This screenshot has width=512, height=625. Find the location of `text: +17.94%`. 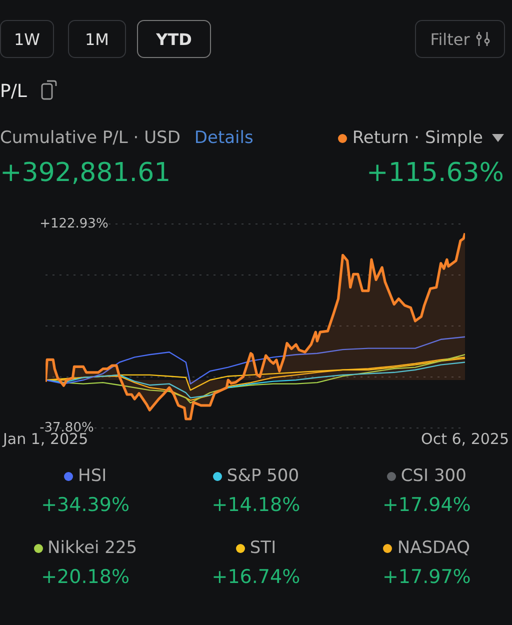

text: +17.94% is located at coordinates (426, 505).